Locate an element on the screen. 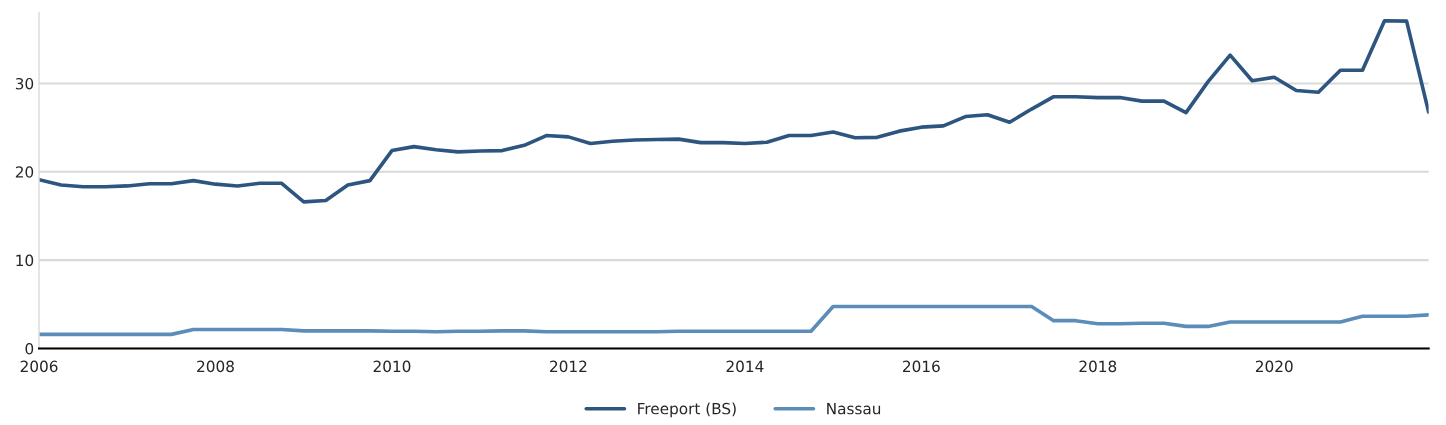 The width and height of the screenshot is (1446, 425). y-tick-label: 20 is located at coordinates (24, 172).